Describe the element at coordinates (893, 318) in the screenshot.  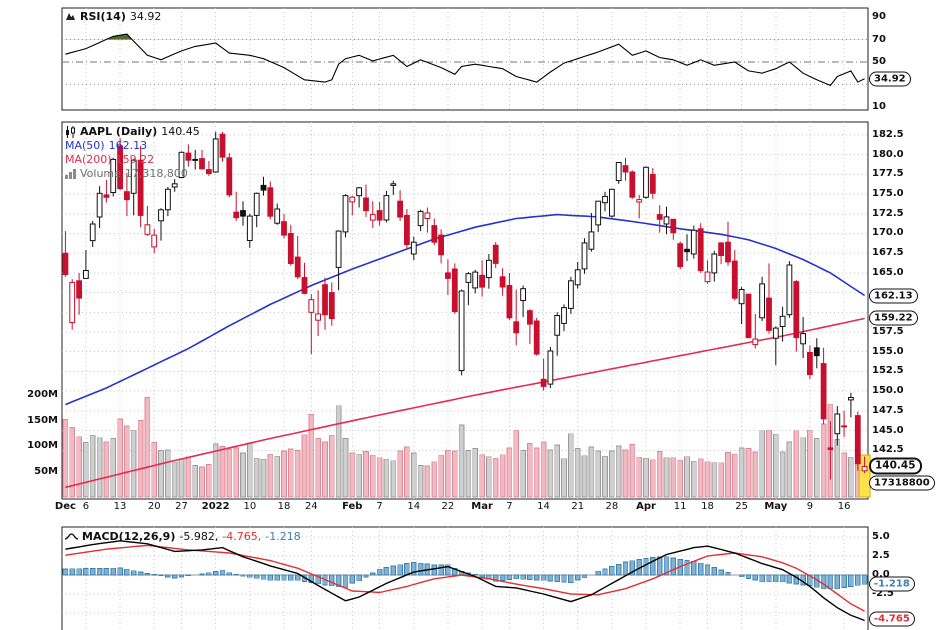
I see `ma200-badge: 159.22` at that location.